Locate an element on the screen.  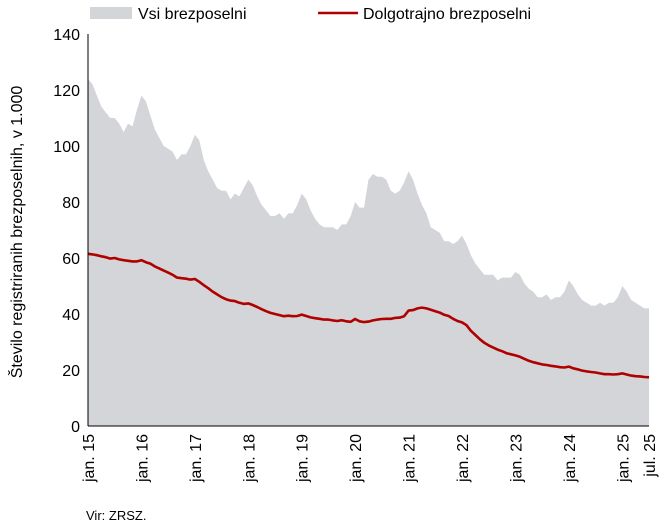
x-tick-label: jan. 25 is located at coordinates (623, 458).